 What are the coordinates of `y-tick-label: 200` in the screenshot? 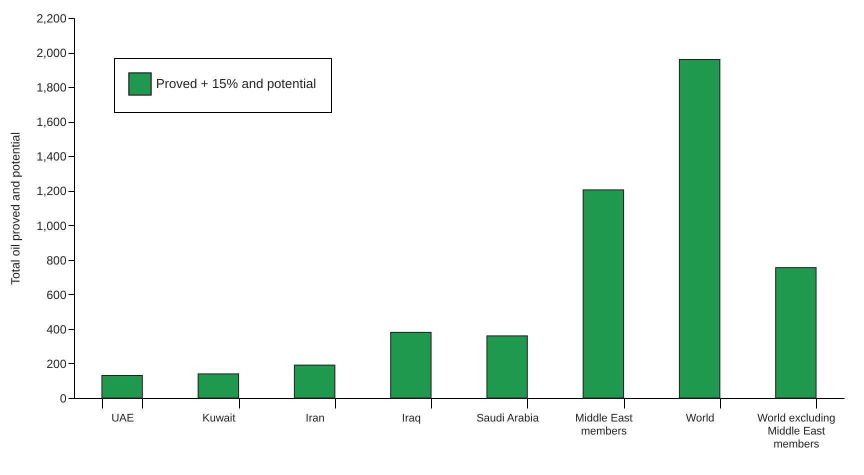 It's located at (56, 363).